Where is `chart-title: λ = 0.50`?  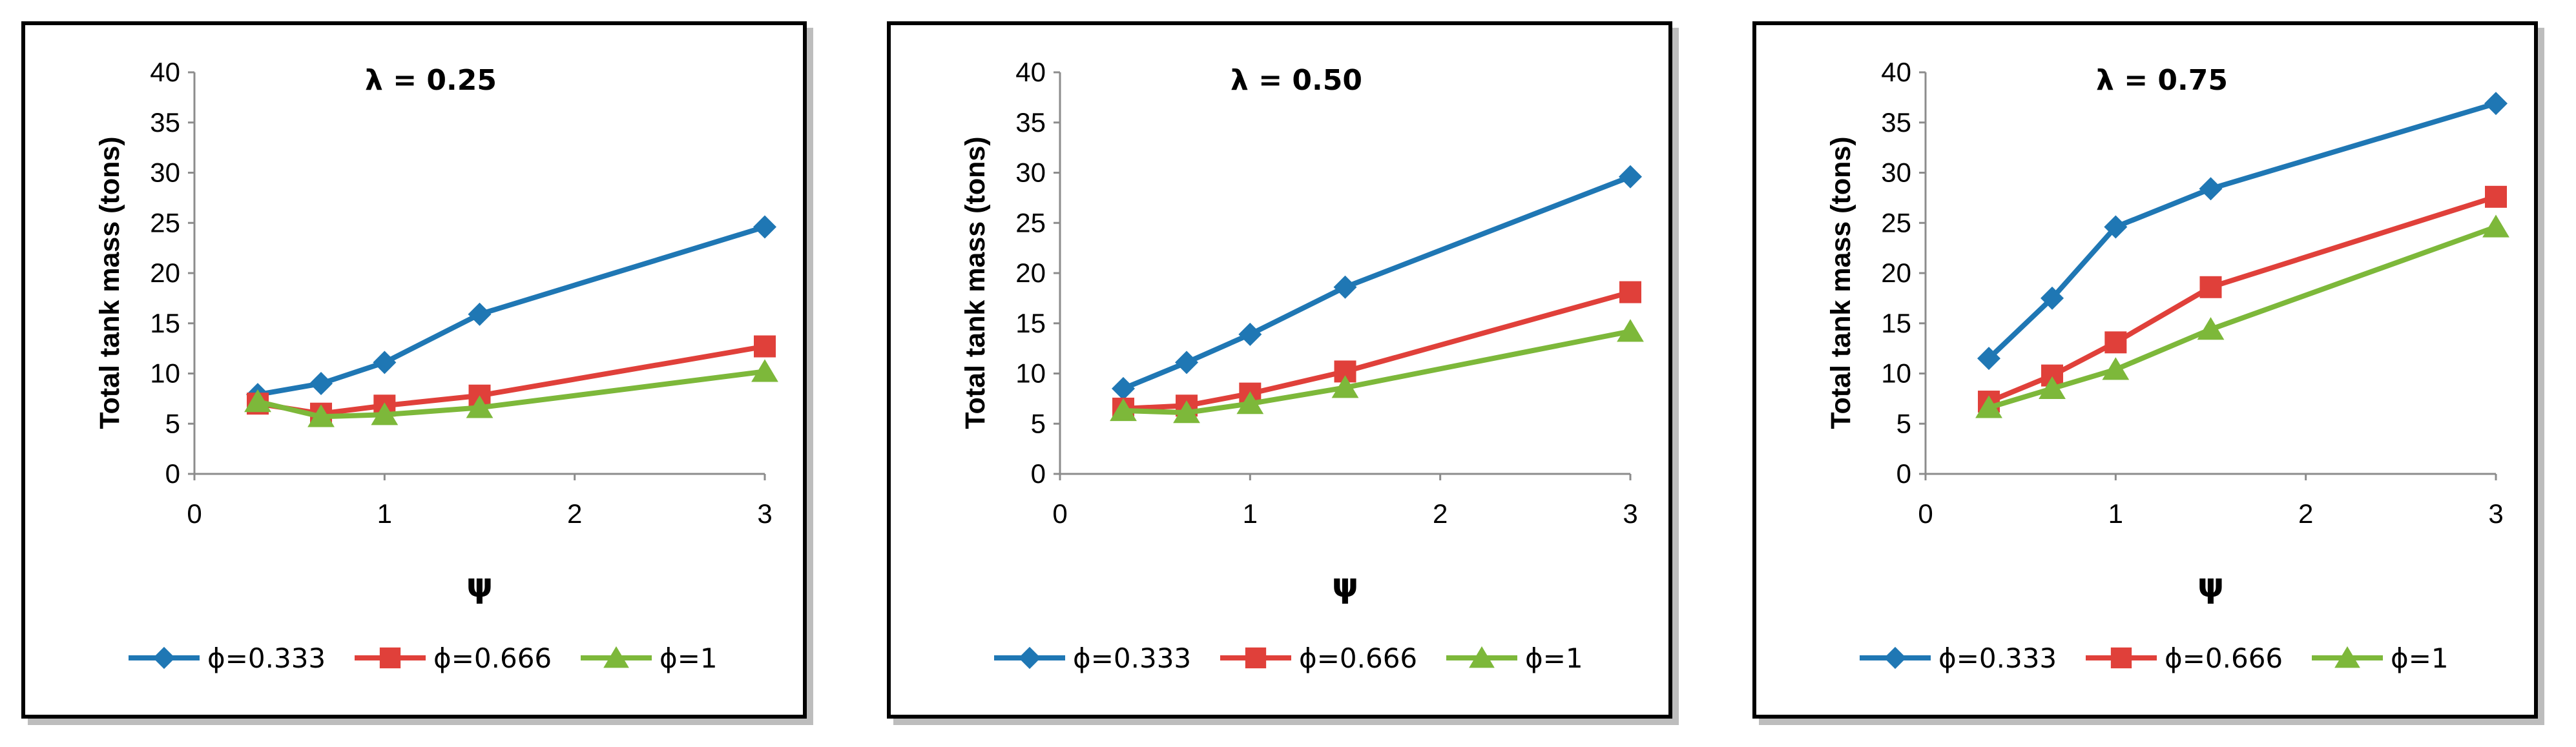
chart-title: λ = 0.50 is located at coordinates (1296, 80).